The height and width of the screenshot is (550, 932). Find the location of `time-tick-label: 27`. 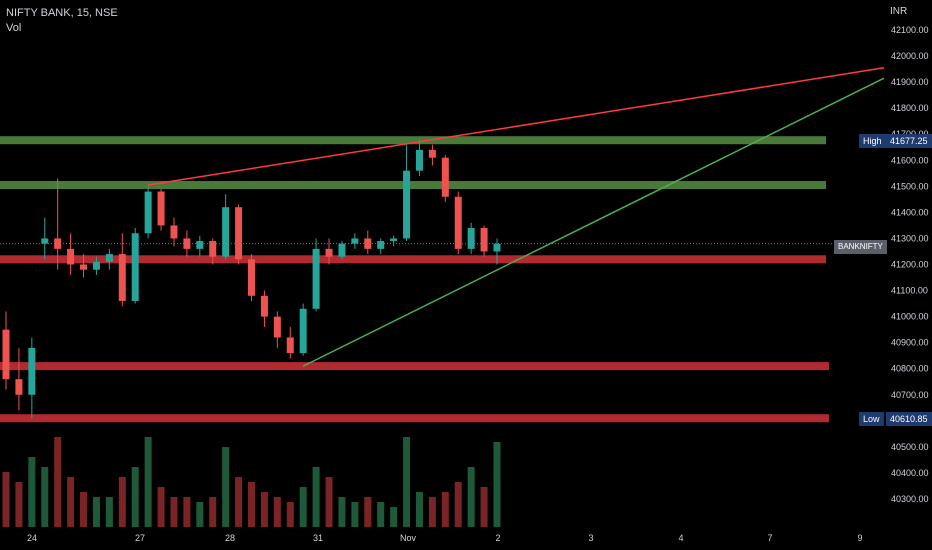

time-tick-label: 27 is located at coordinates (140, 538).